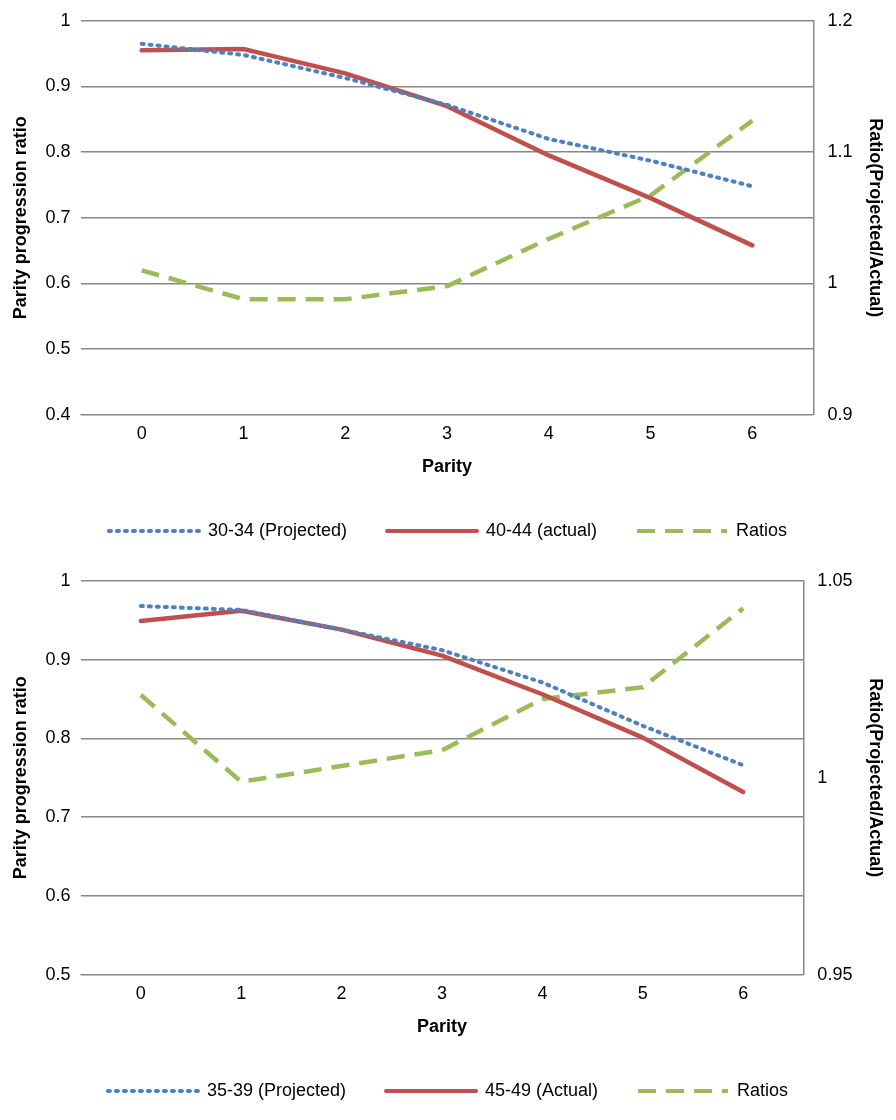  Describe the element at coordinates (542, 529) in the screenshot. I see `legend-label: 40-44 (actual)` at that location.